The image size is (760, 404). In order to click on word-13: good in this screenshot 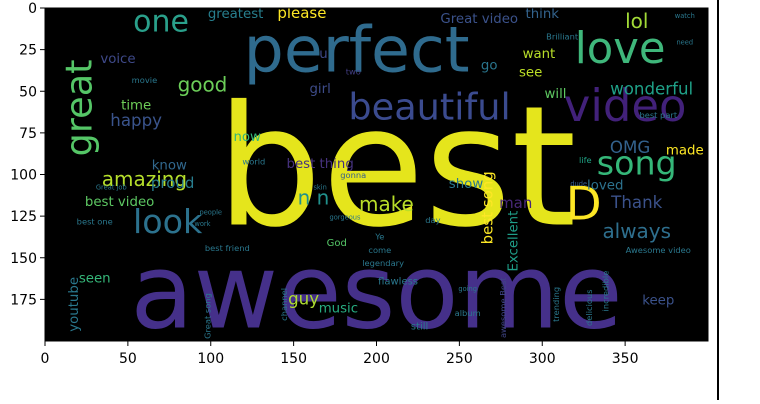, I will do `click(203, 84)`.